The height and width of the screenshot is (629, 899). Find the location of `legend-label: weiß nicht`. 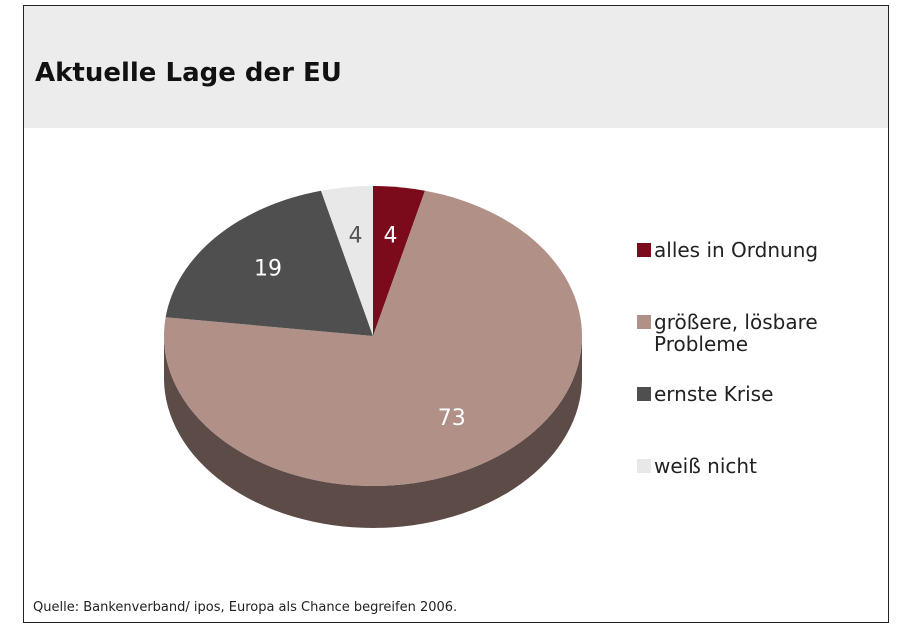

legend-label: weiß nicht is located at coordinates (705, 466).